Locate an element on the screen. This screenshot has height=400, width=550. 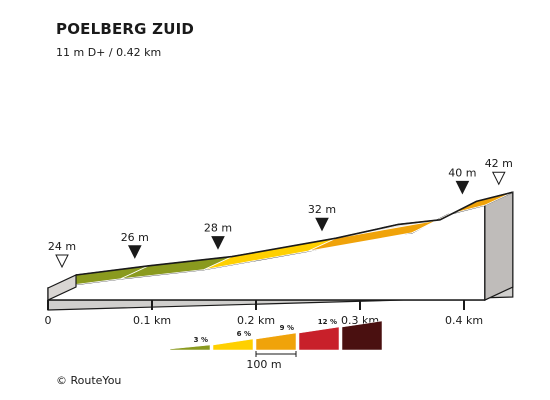
x-tick-label-0: 0 is located at coordinates (48, 320).